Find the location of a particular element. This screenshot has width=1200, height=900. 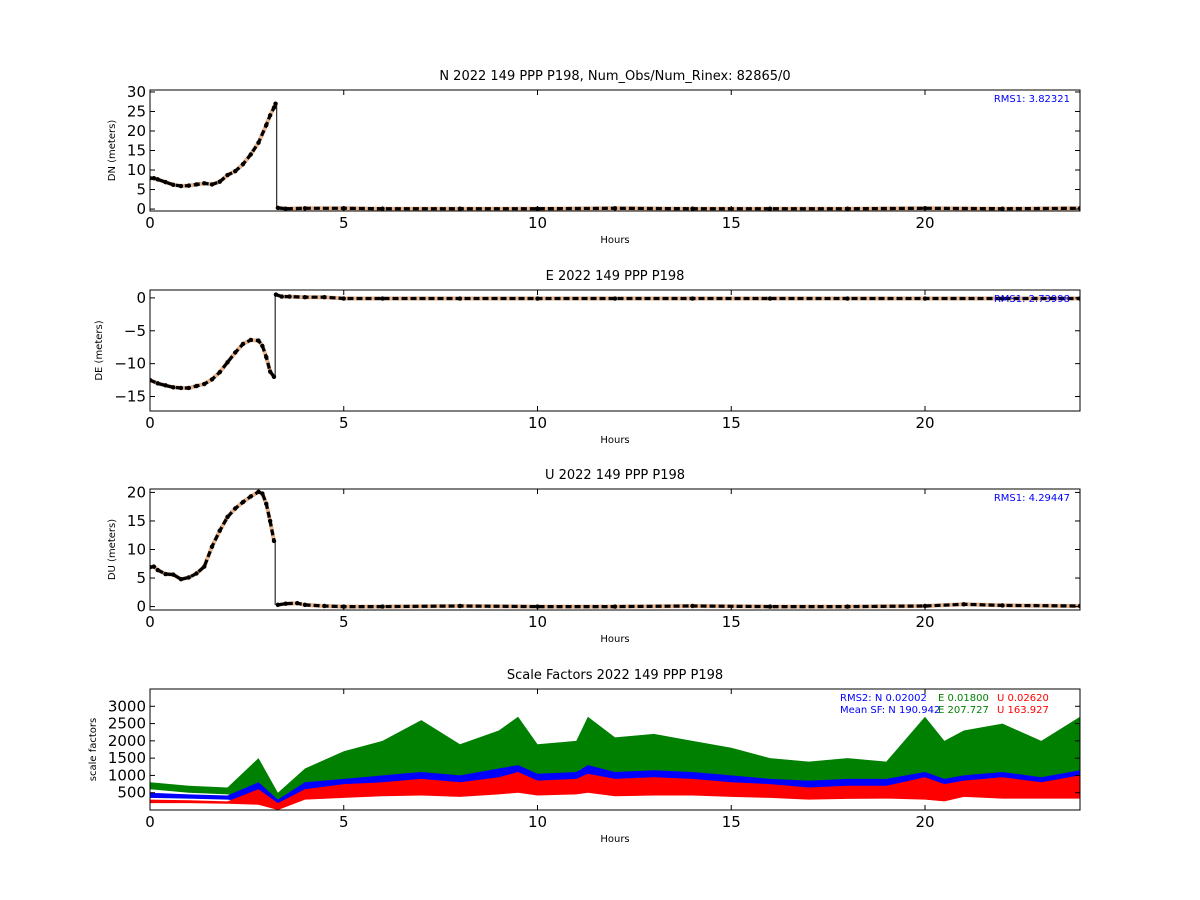

rms-annotation: RMS1: 4.29447 is located at coordinates (1032, 498).